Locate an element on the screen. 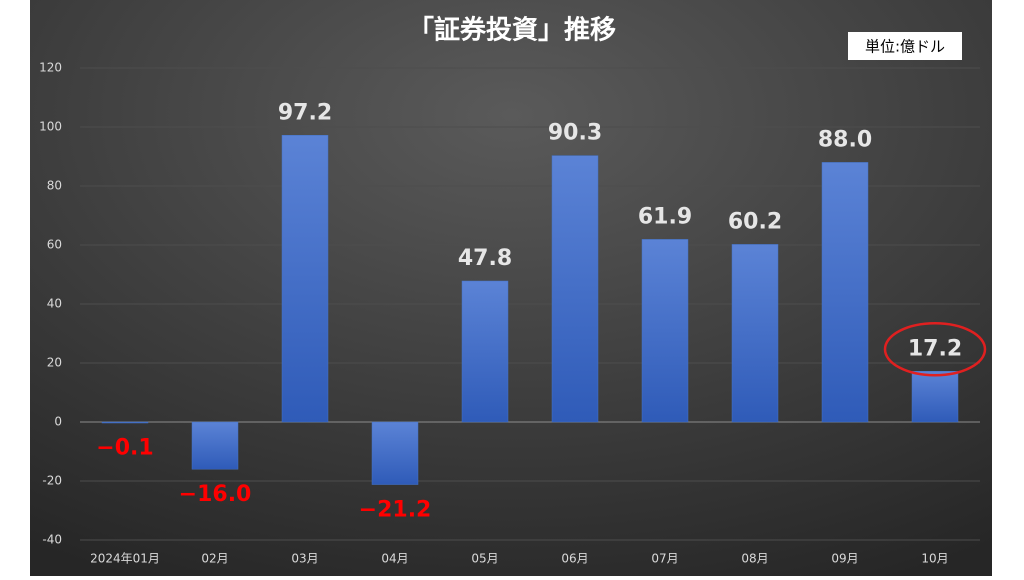 Image resolution: width=1024 pixels, height=580 pixels. value-label: 60.2 is located at coordinates (755, 221).